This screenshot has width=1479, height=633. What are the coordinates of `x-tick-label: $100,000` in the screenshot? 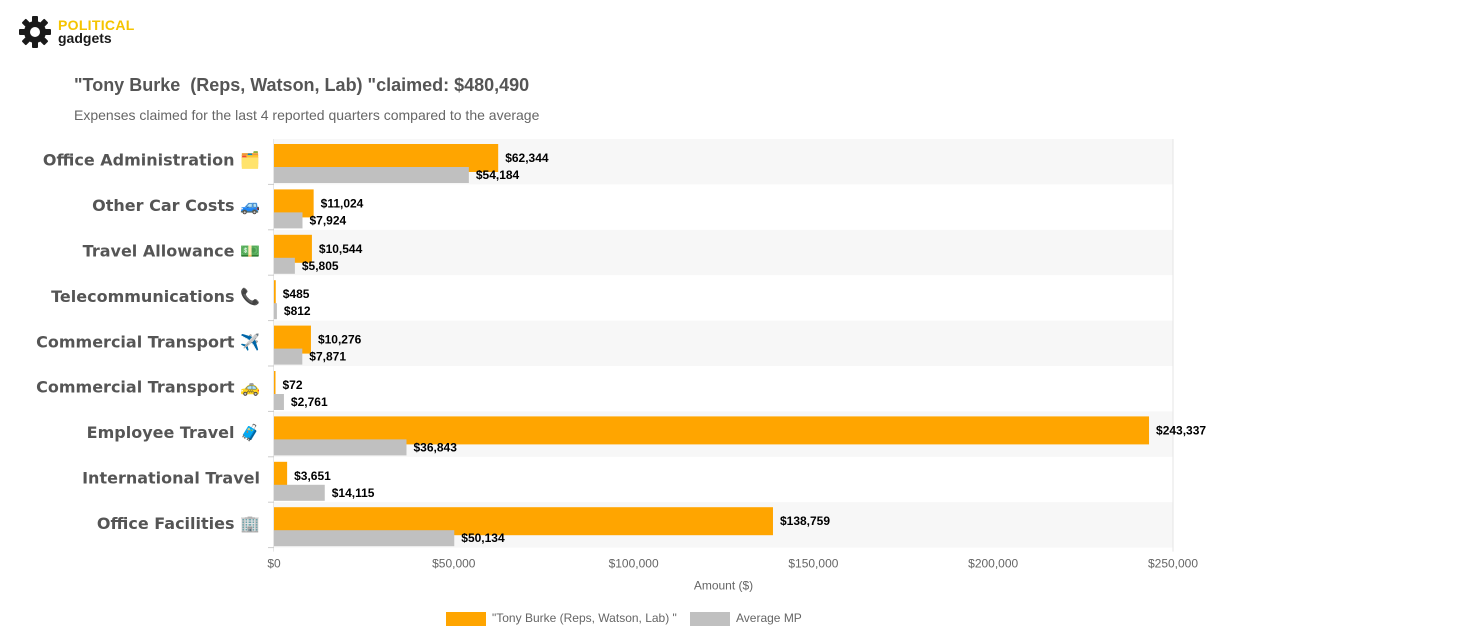 It's located at (634, 564).